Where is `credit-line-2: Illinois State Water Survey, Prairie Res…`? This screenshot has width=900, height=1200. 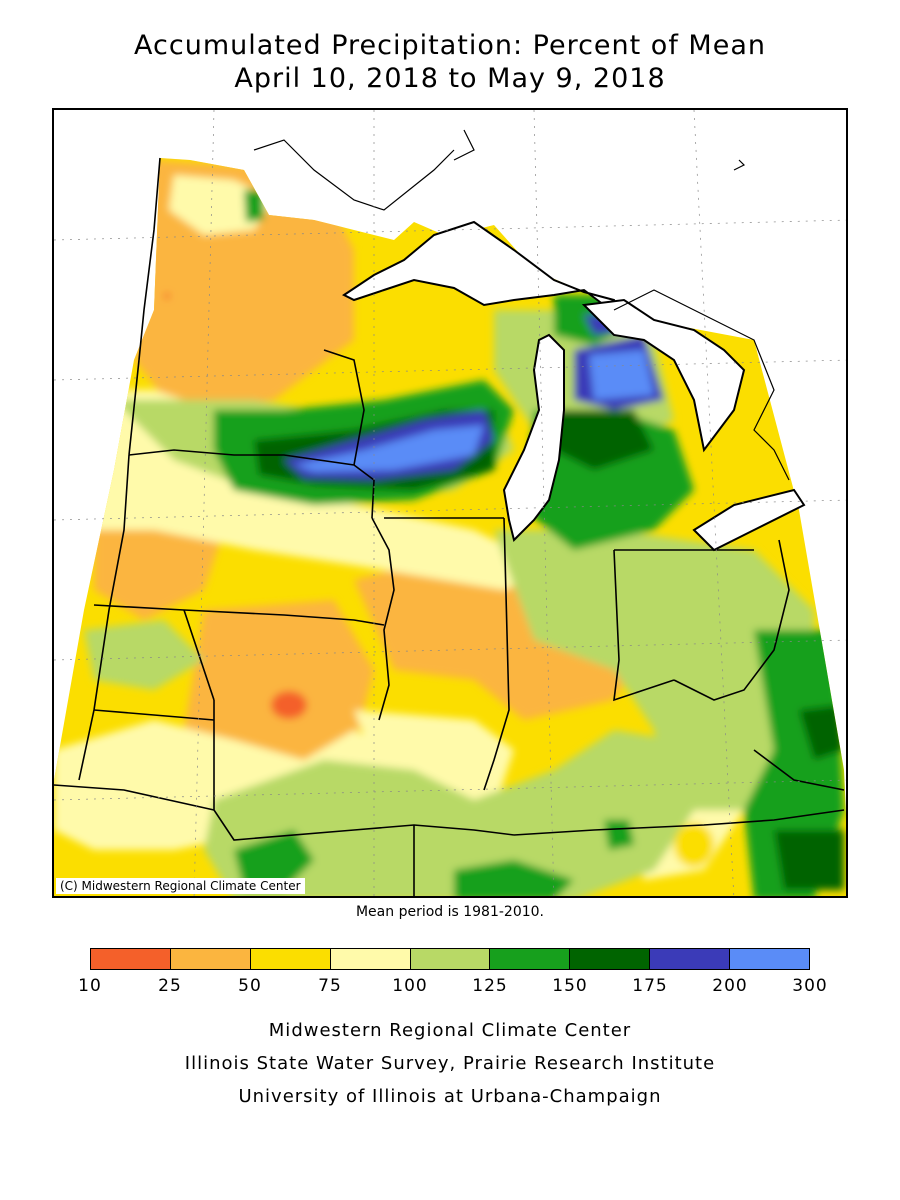 credit-line-2: Illinois State Water Survey, Prairie Res… is located at coordinates (450, 1063).